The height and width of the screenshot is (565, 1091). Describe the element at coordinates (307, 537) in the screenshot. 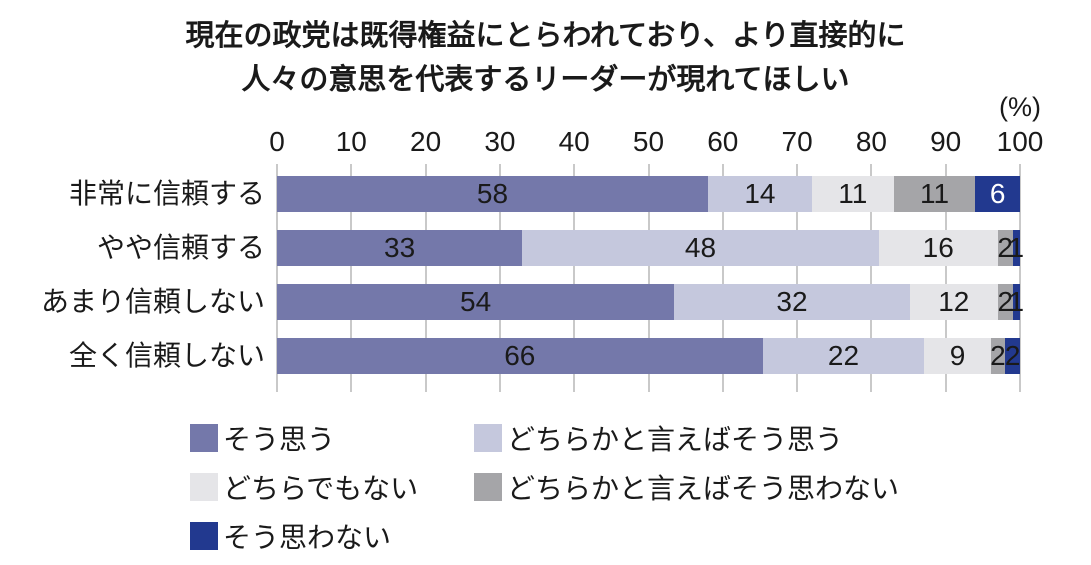

I see `legend-label: そう思わない` at that location.